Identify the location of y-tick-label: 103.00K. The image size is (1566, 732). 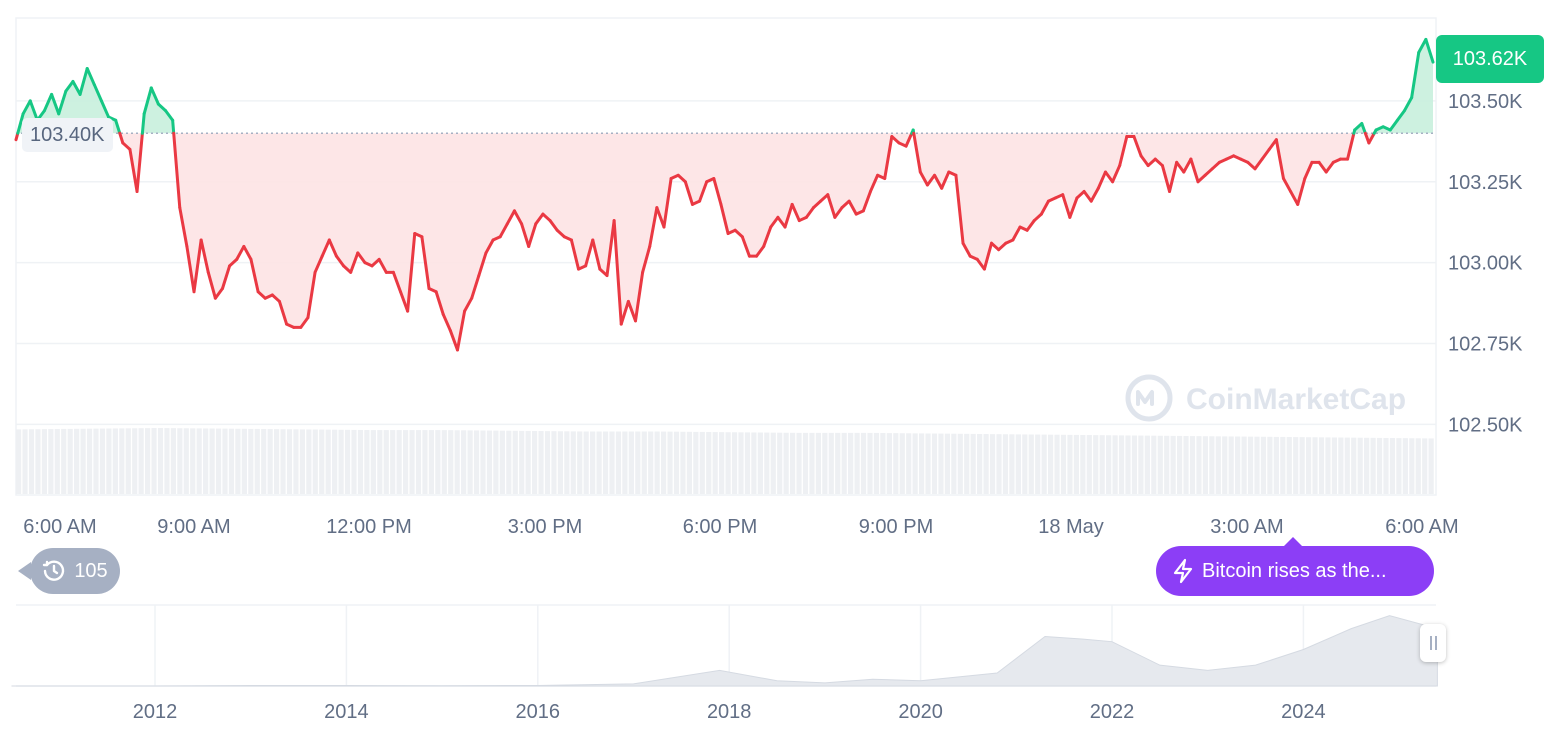
(1485, 264).